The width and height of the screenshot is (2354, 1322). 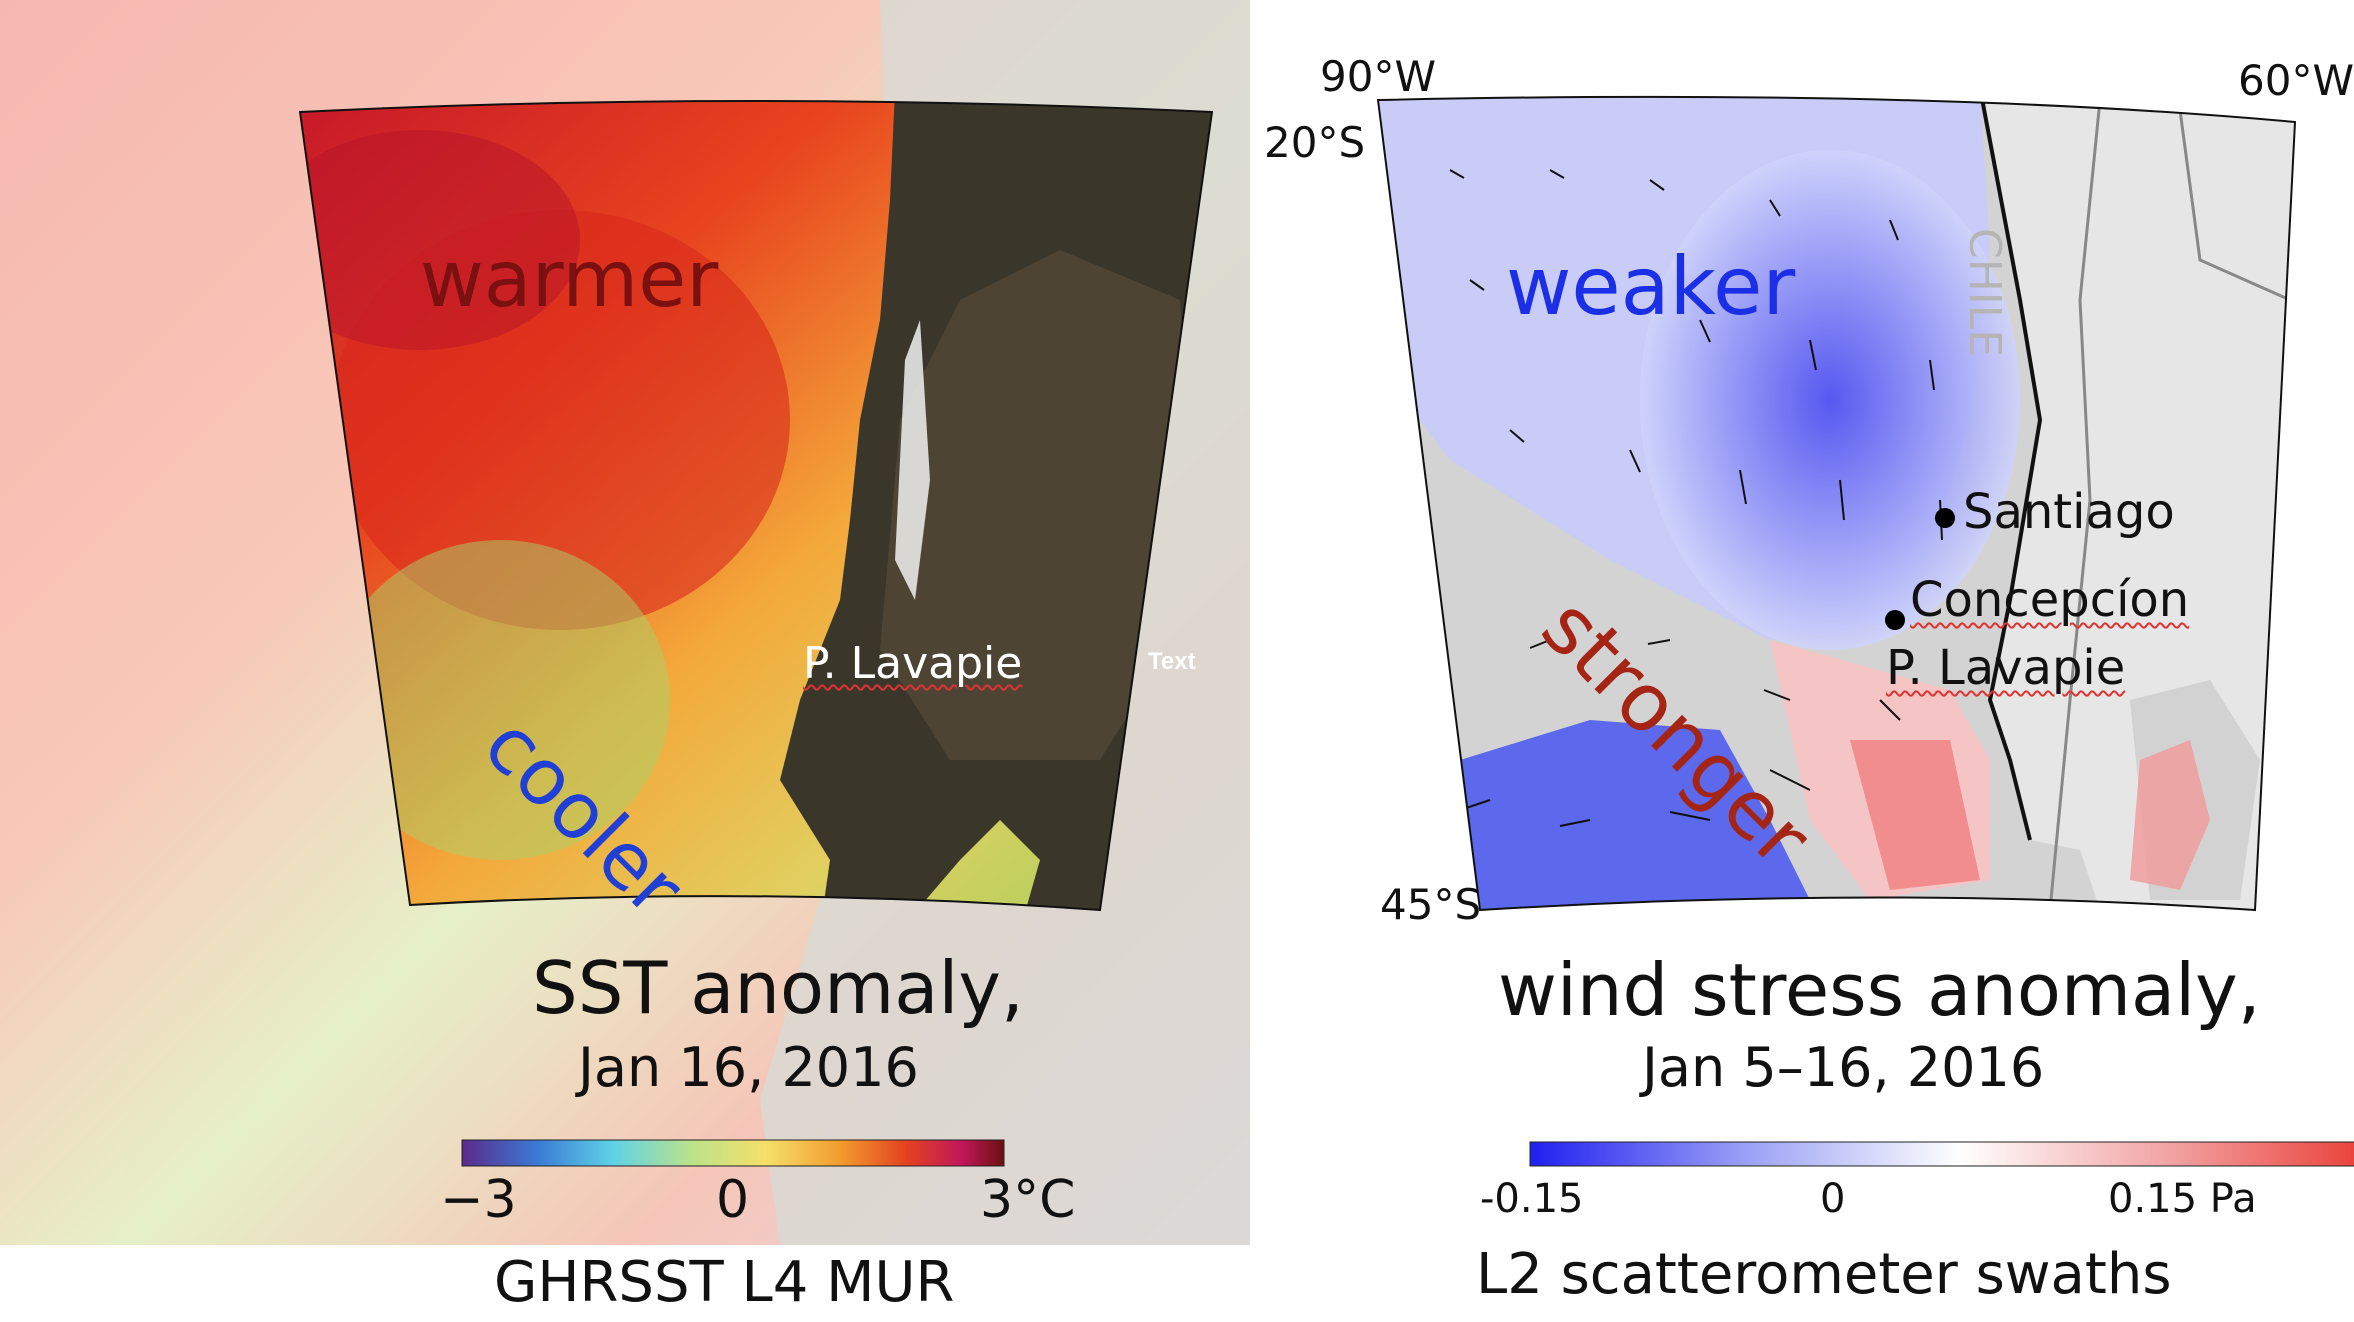 What do you see at coordinates (1879, 990) in the screenshot?
I see `wind-title: wind stress anomaly,` at bounding box center [1879, 990].